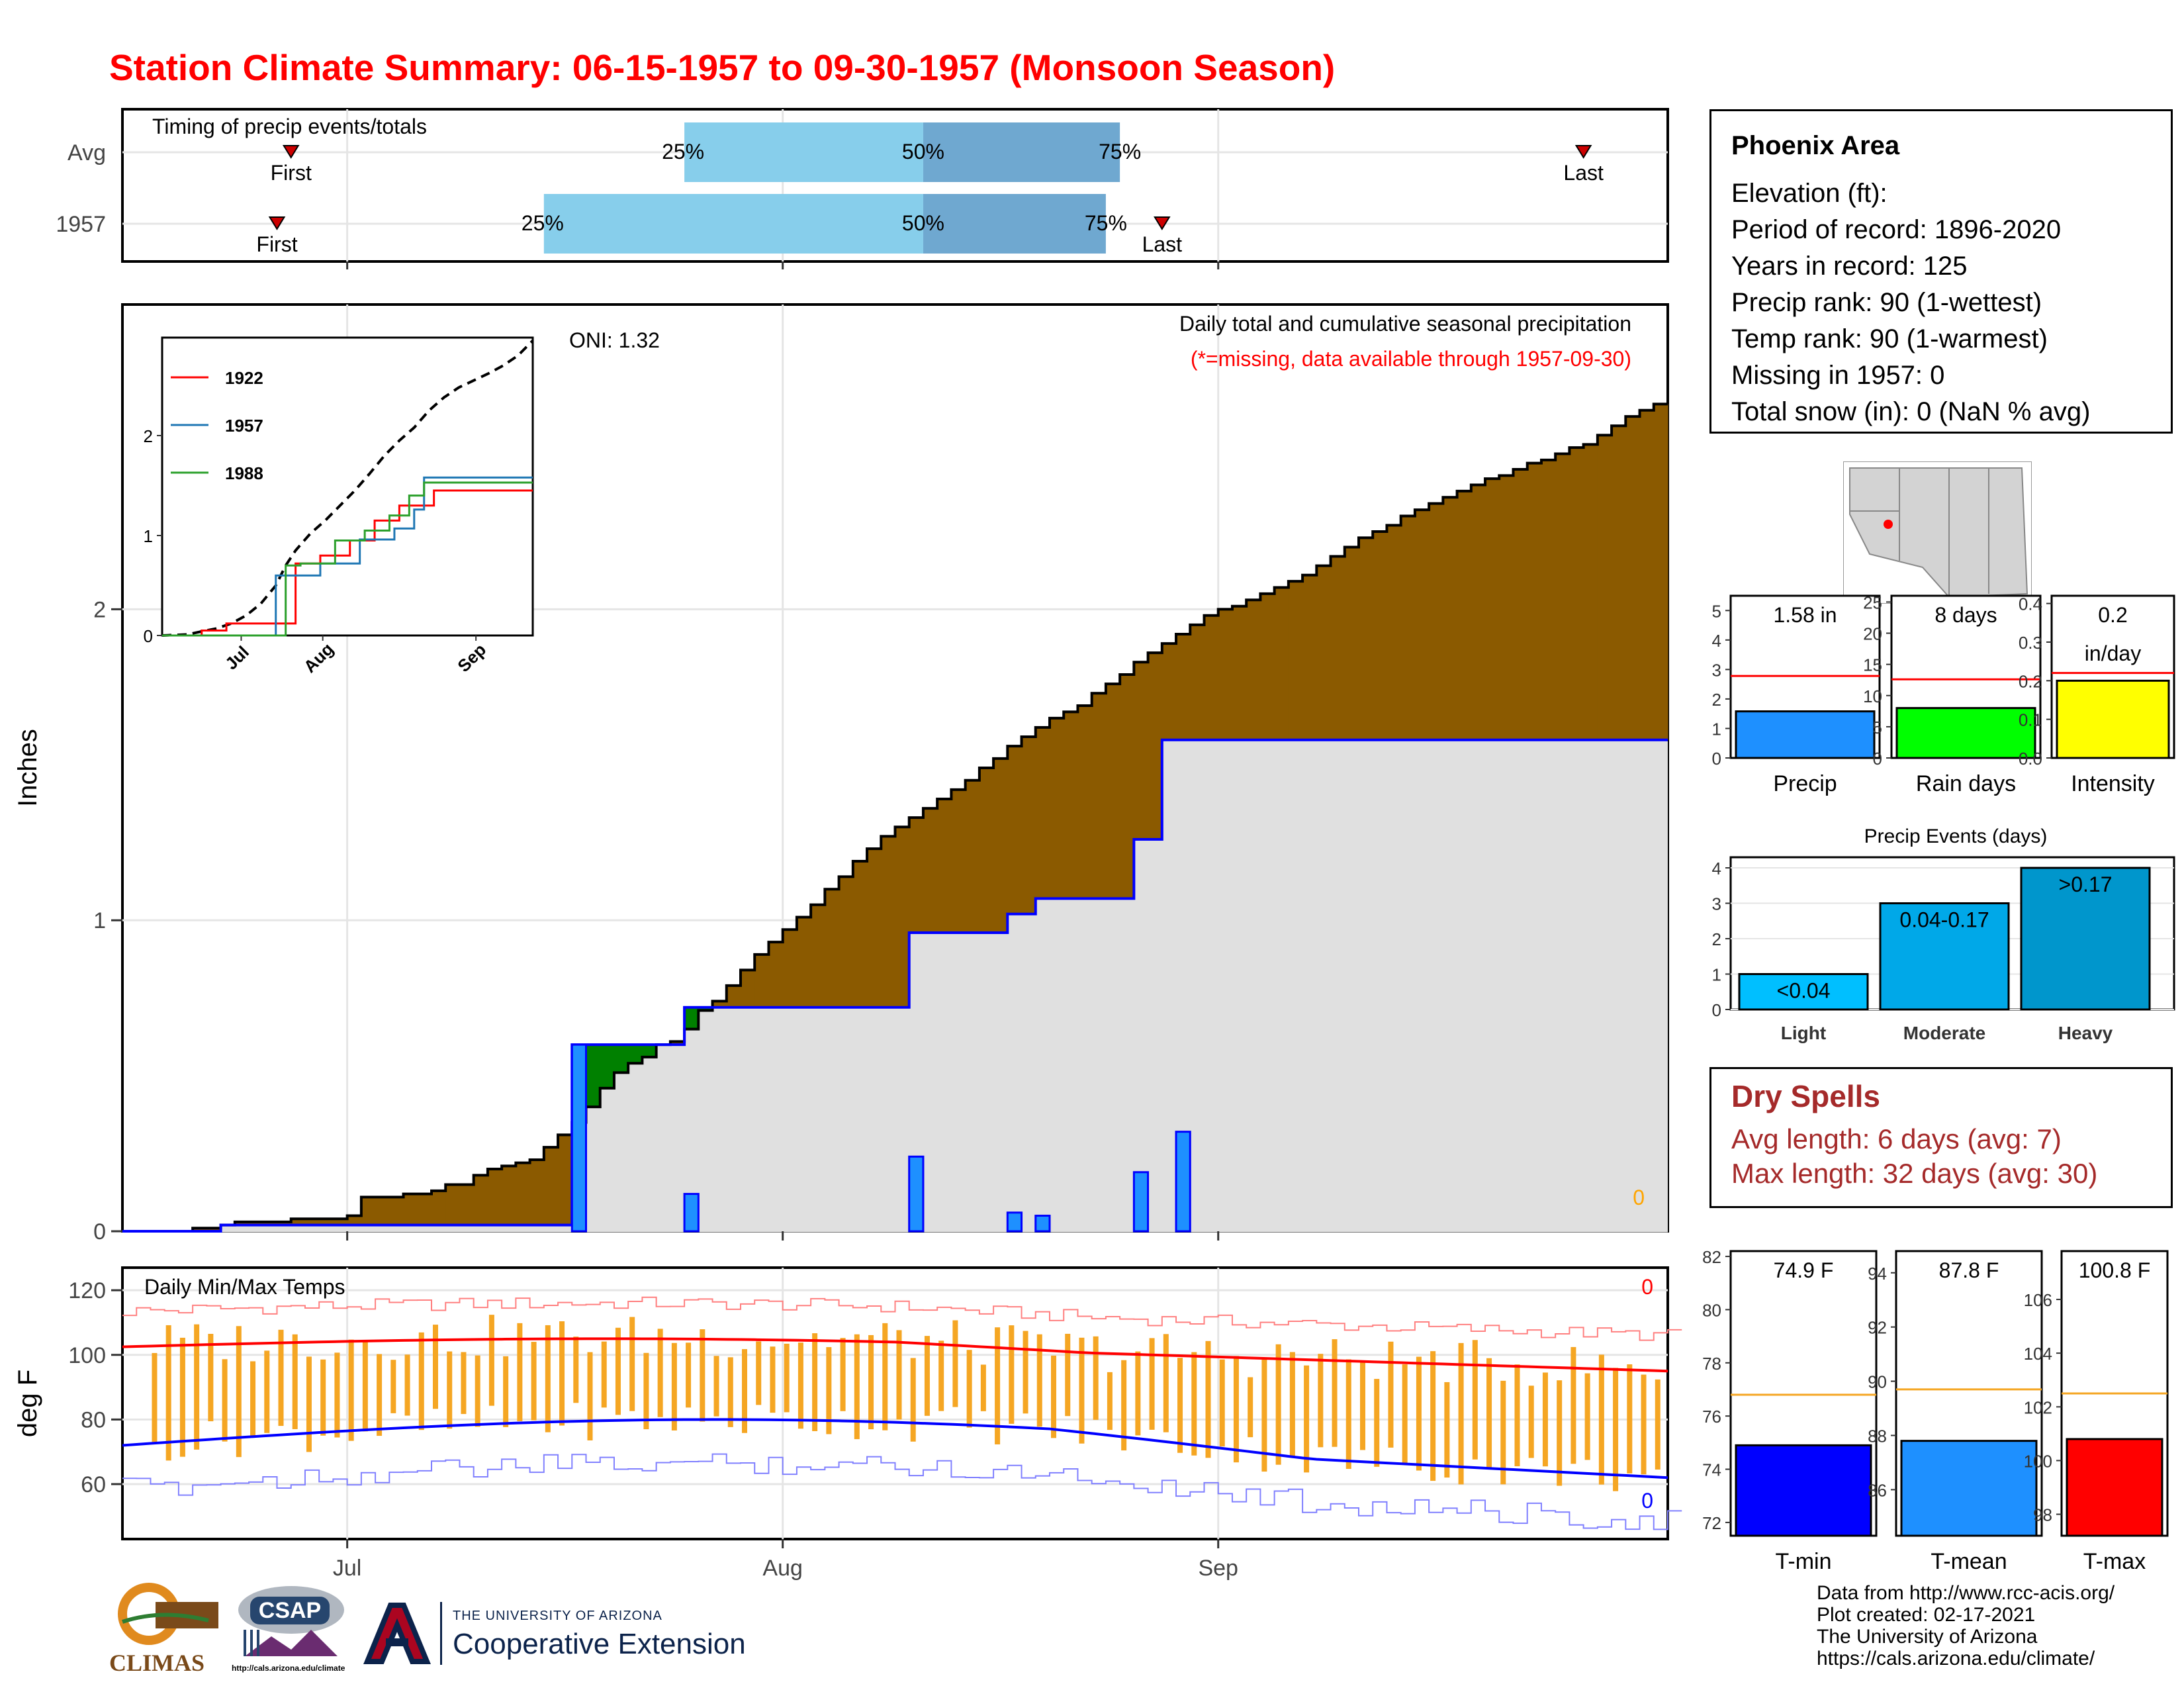 This screenshot has height=1688, width=2184. I want to click on summary-ytick-label: 10, so click(1872, 696).